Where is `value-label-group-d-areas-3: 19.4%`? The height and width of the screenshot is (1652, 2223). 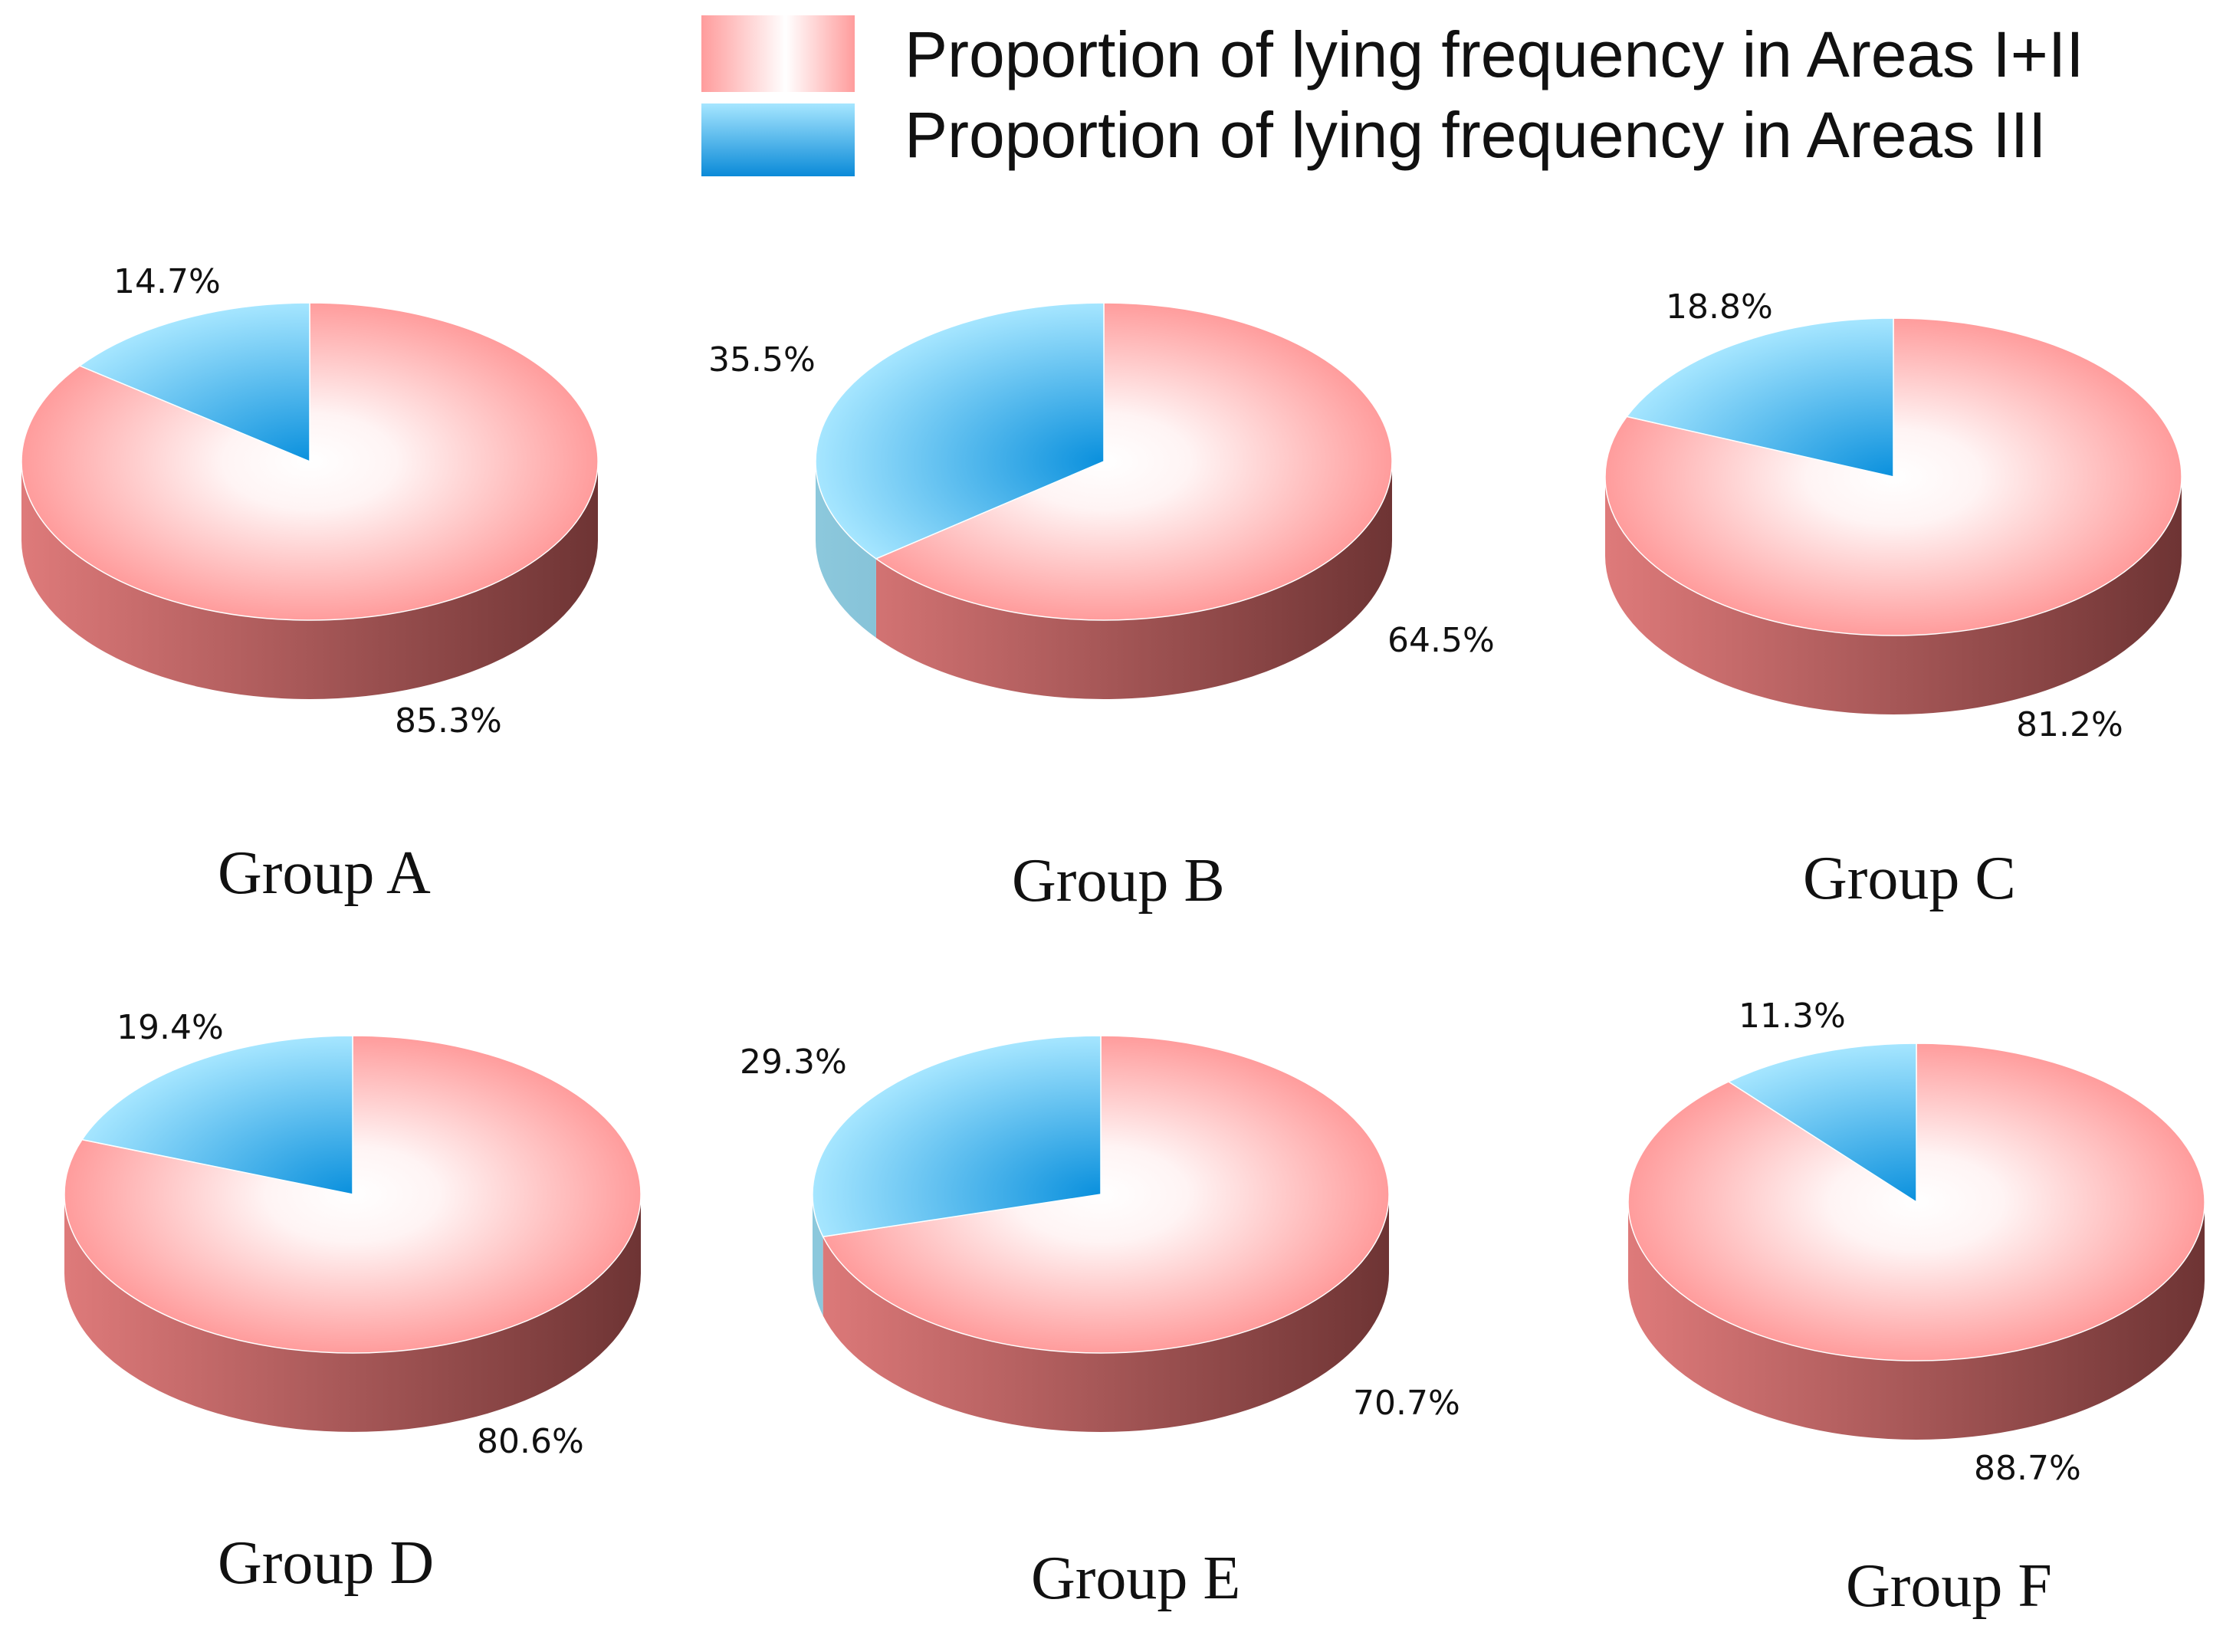
value-label-group-d-areas-3: 19.4% is located at coordinates (171, 1027).